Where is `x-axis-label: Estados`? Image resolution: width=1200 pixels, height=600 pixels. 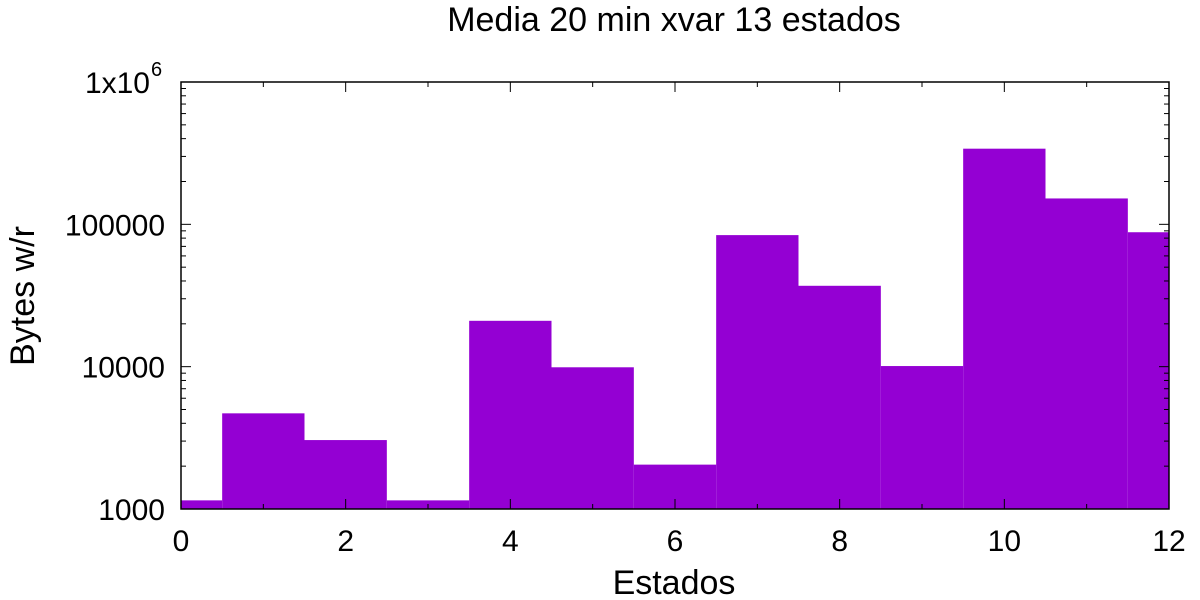 x-axis-label: Estados is located at coordinates (674, 582).